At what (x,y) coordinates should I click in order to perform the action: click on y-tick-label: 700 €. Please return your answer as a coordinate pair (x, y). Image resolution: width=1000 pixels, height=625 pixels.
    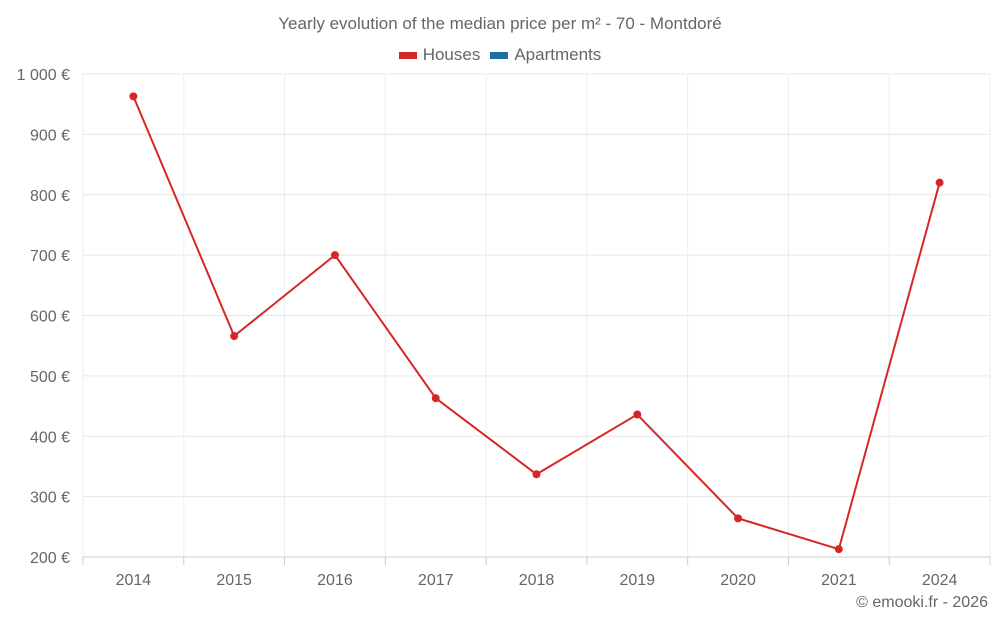
    Looking at the image, I should click on (50, 256).